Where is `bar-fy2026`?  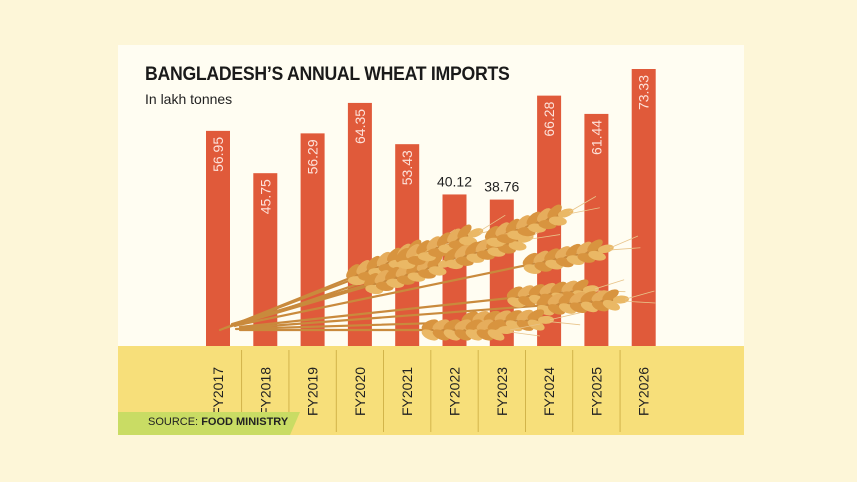
bar-fy2026 is located at coordinates (643, 207).